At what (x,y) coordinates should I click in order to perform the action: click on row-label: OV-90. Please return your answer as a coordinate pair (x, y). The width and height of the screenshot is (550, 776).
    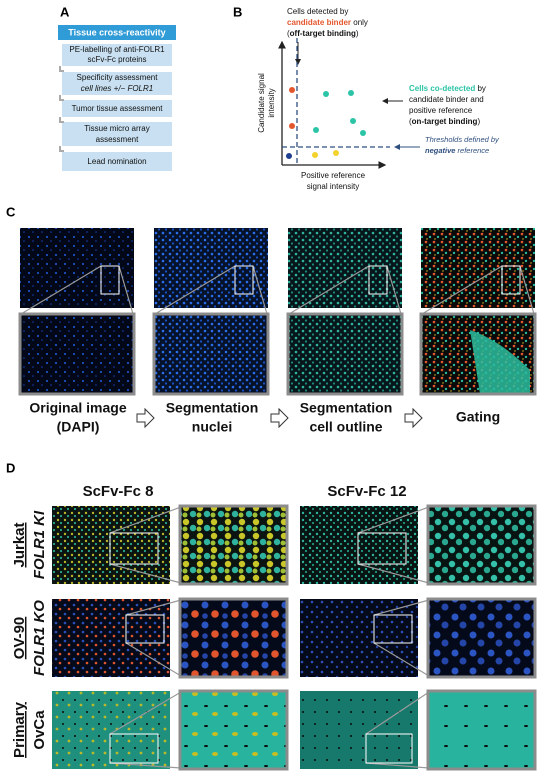
    Looking at the image, I should click on (19, 638).